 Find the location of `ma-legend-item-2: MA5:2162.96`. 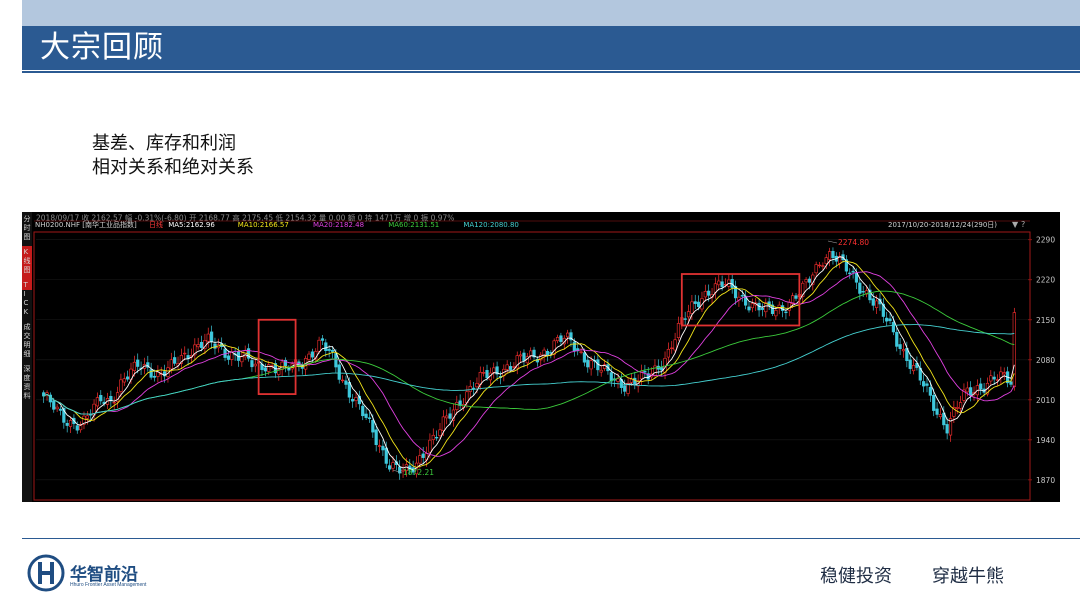

ma-legend-item-2: MA5:2162.96 is located at coordinates (191, 225).